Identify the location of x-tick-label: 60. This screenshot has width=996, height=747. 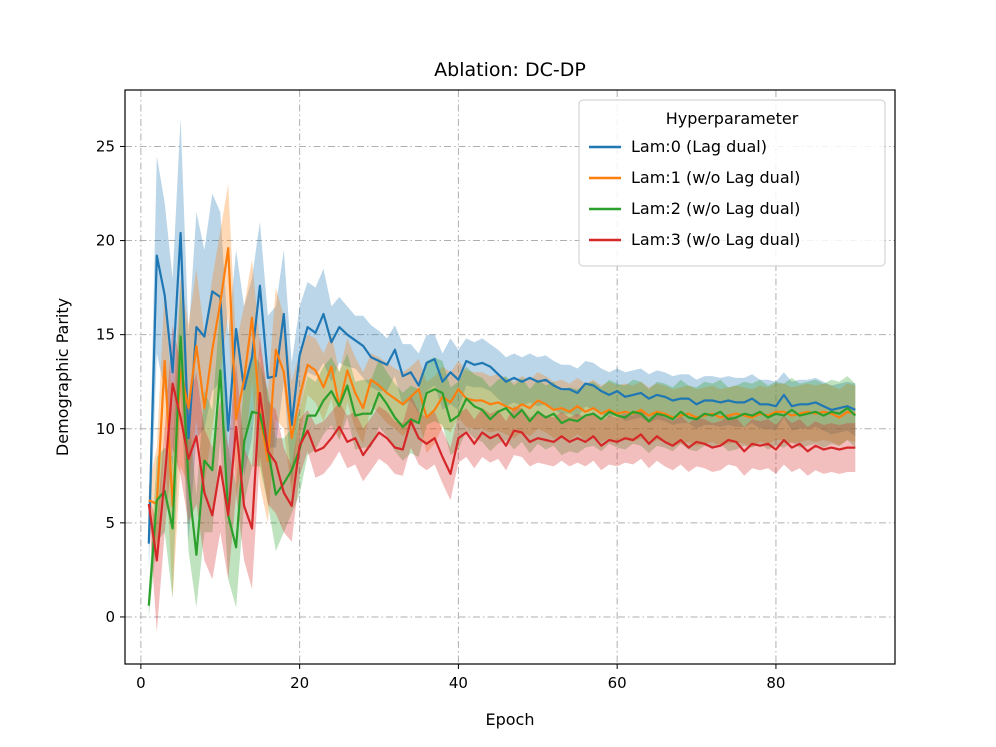
(617, 683).